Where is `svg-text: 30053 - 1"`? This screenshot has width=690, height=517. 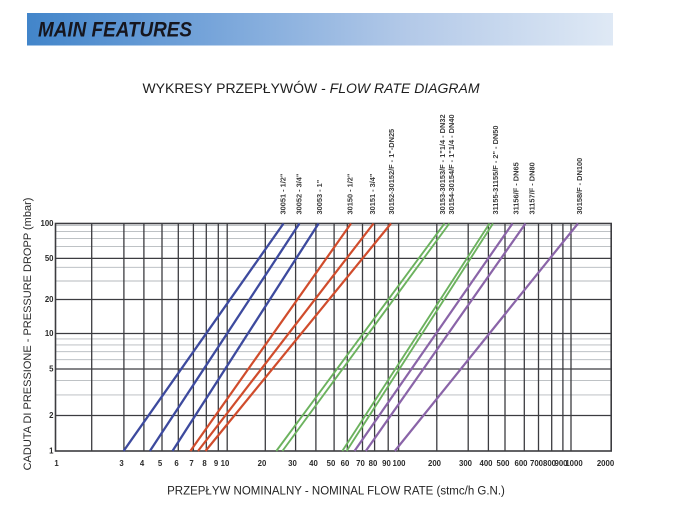
svg-text: 30053 - 1" is located at coordinates (319, 196).